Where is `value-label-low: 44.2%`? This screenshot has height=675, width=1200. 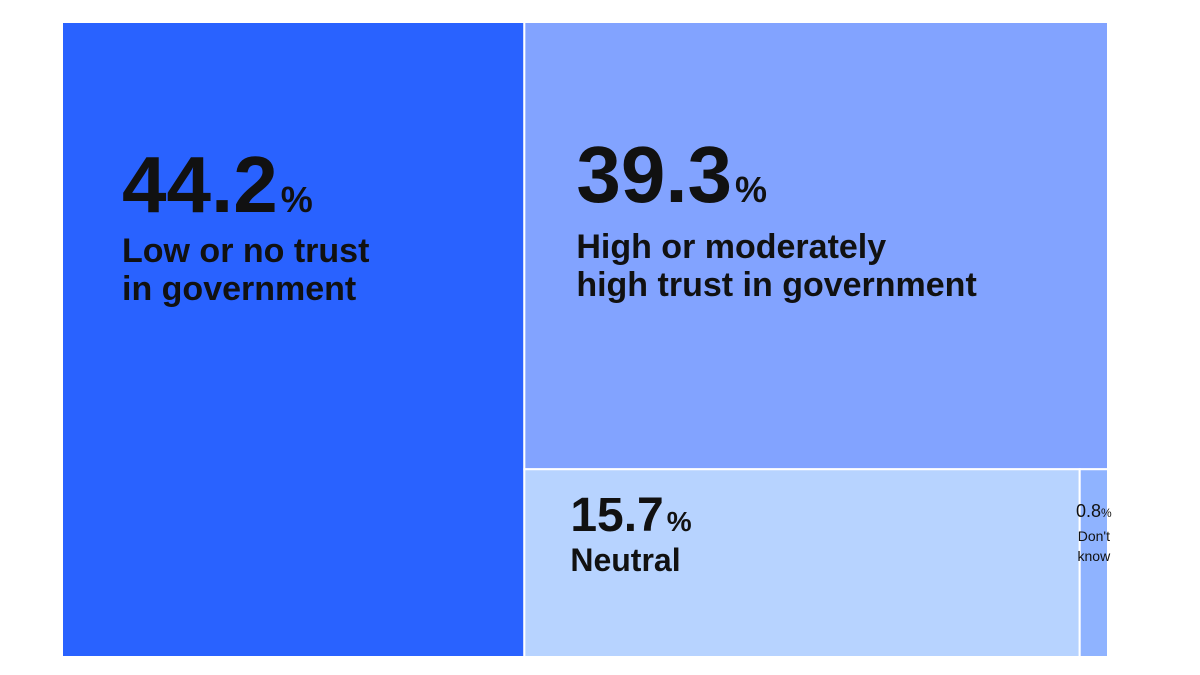 value-label-low: 44.2% is located at coordinates (217, 184).